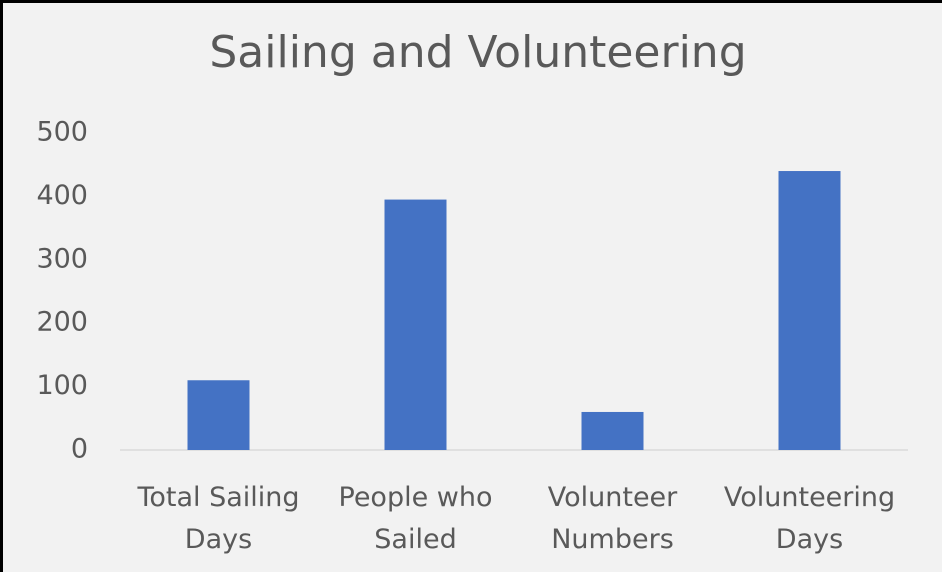 This screenshot has width=942, height=572. What do you see at coordinates (62, 385) in the screenshot?
I see `y-tick-label: 100` at bounding box center [62, 385].